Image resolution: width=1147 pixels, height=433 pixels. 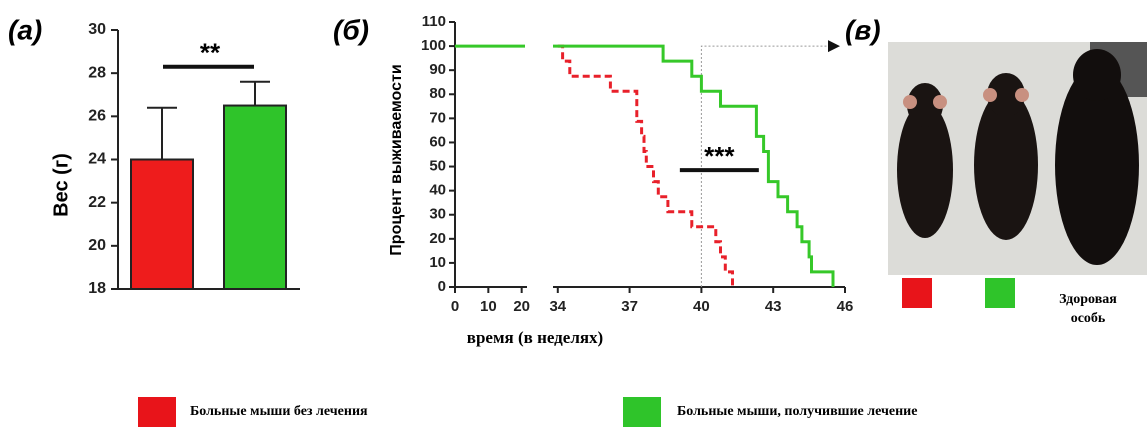 I want to click on y-axis-label: Процент выживаемости, so click(x=396, y=159).